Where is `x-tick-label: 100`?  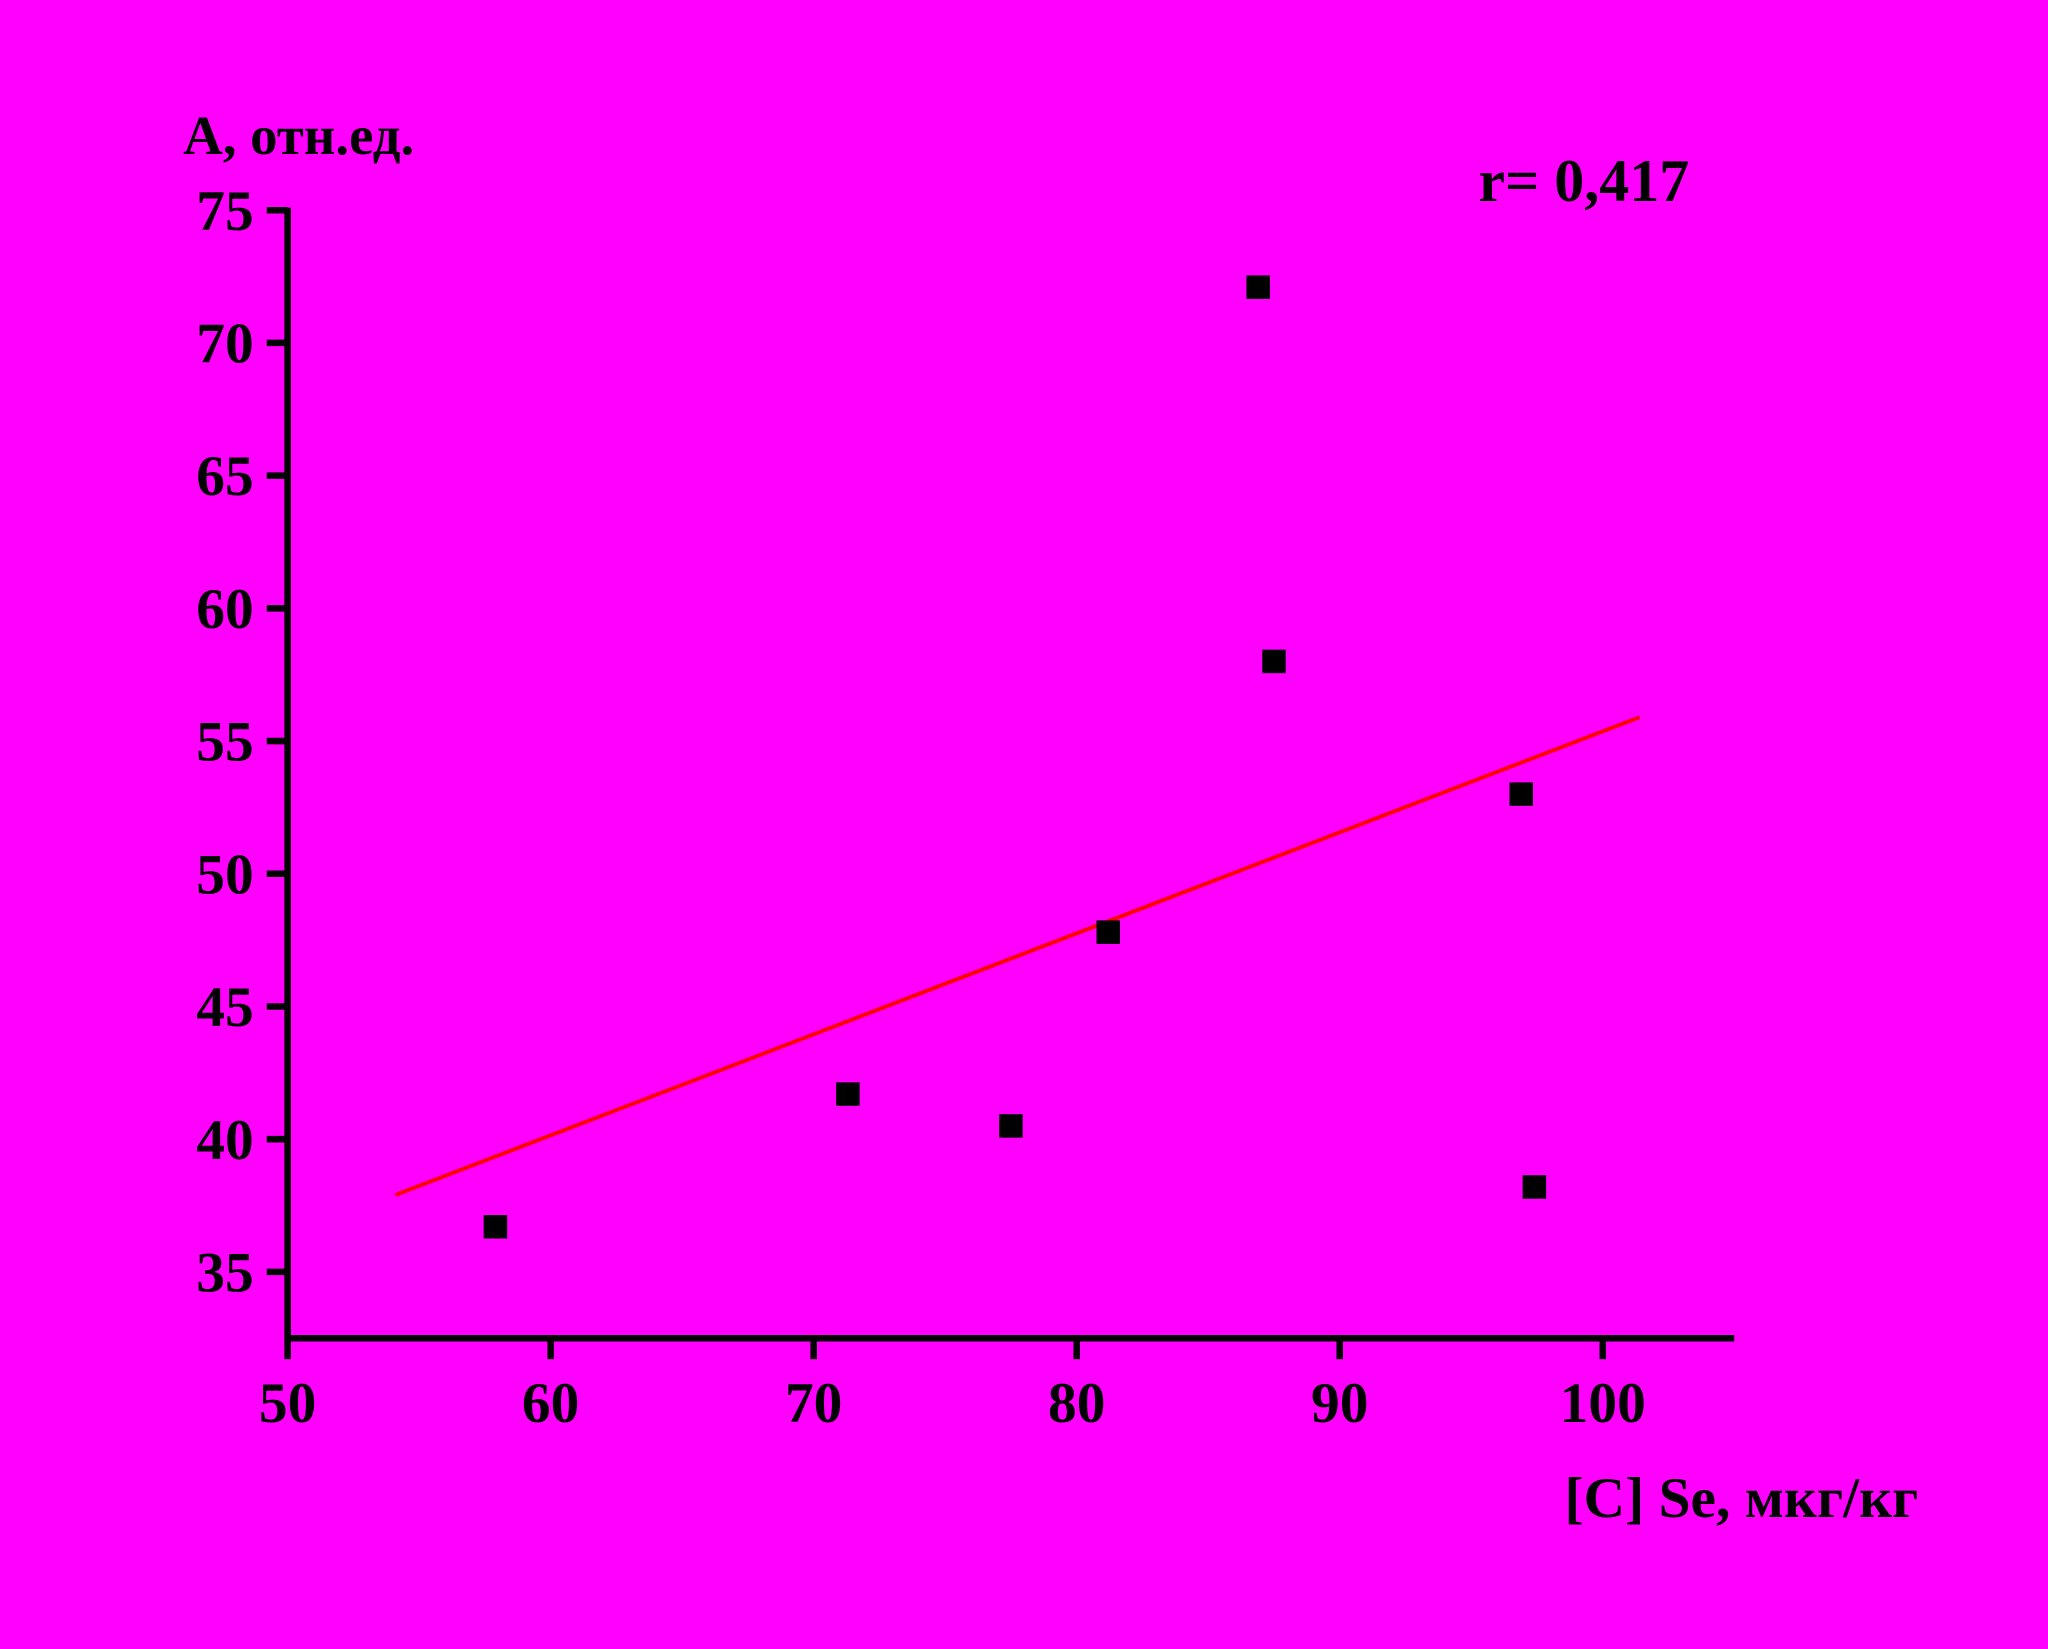 x-tick-label: 100 is located at coordinates (1603, 1403).